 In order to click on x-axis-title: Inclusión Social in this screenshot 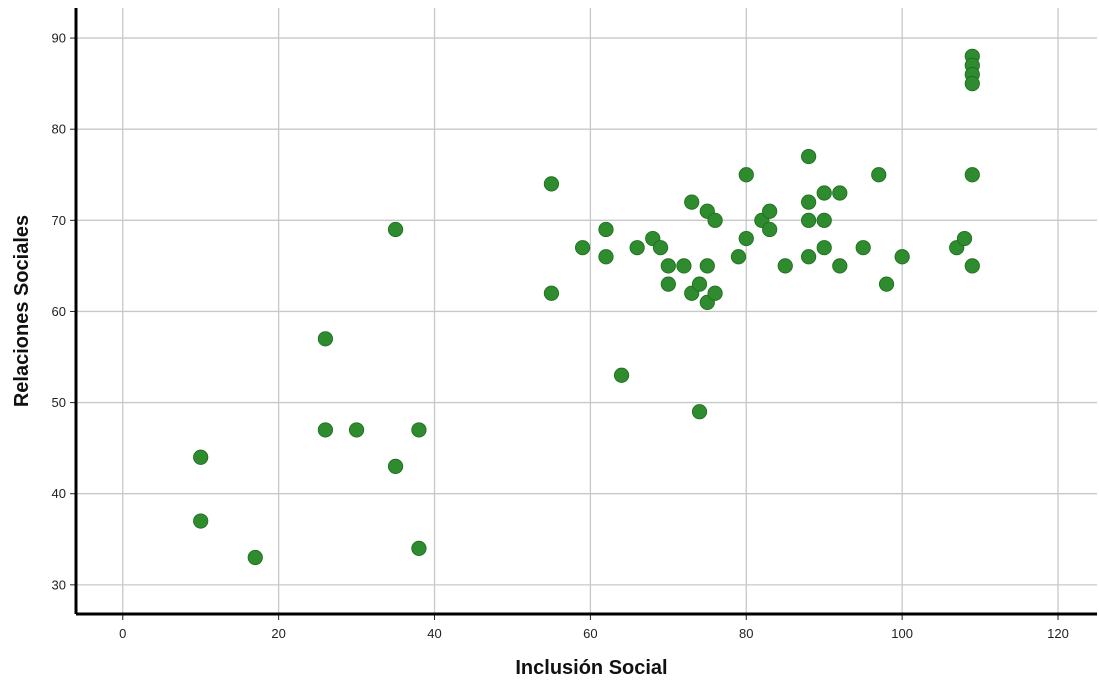, I will do `click(591, 668)`.